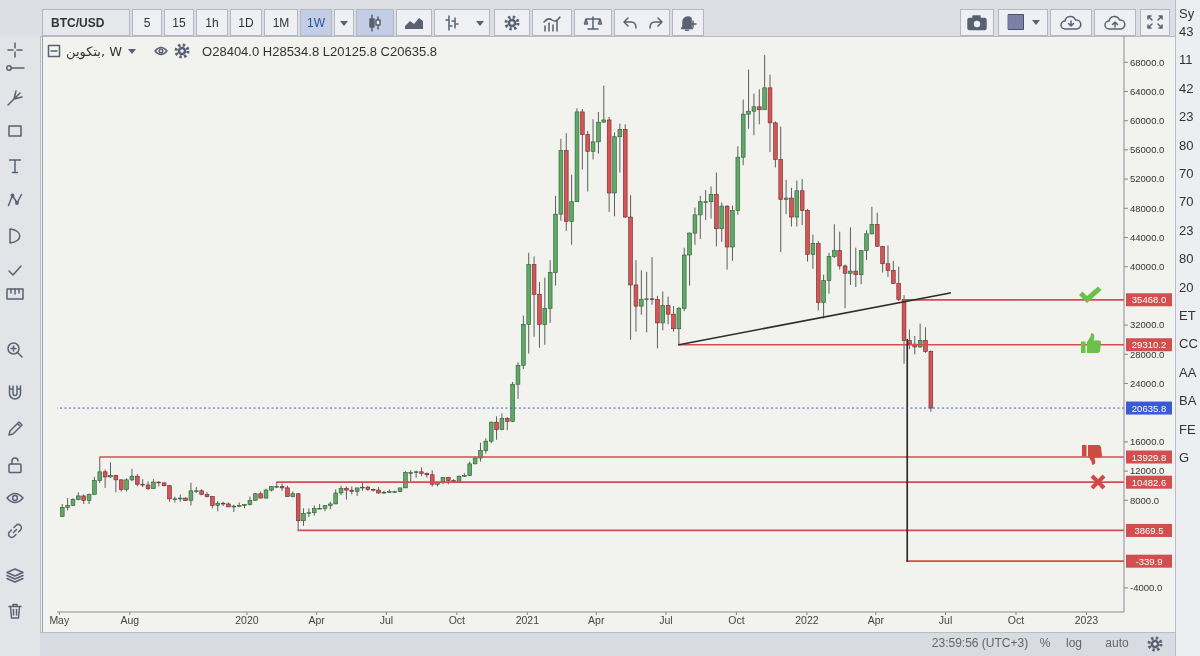 This screenshot has height=656, width=1200. I want to click on x-tick-label: 2020, so click(247, 620).